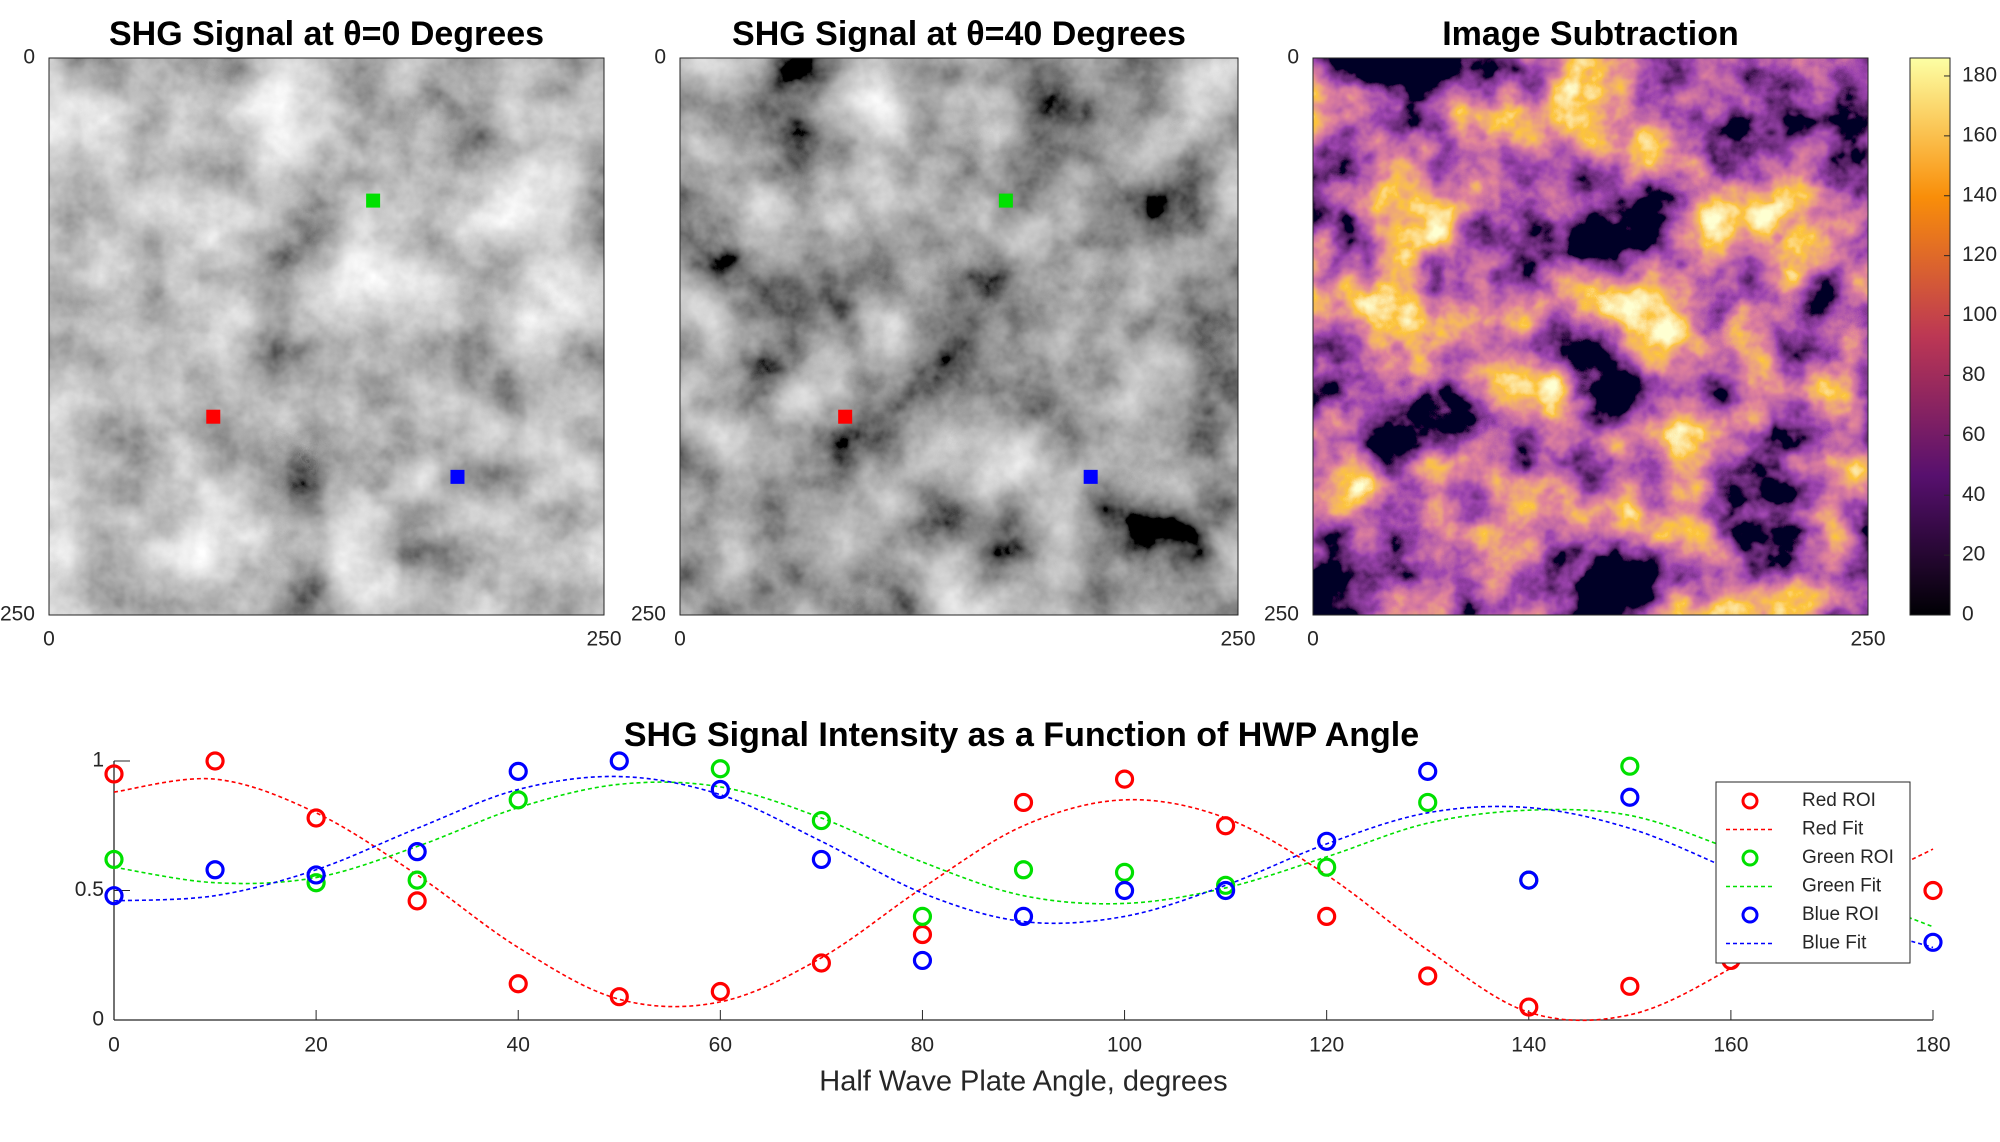  What do you see at coordinates (1730, 1045) in the screenshot?
I see `x-tick-label: 160` at bounding box center [1730, 1045].